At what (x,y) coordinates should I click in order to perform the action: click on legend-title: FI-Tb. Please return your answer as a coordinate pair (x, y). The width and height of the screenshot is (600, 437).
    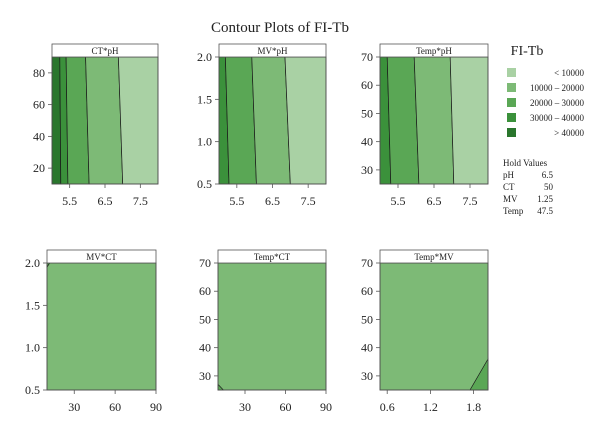
    Looking at the image, I should click on (527, 51).